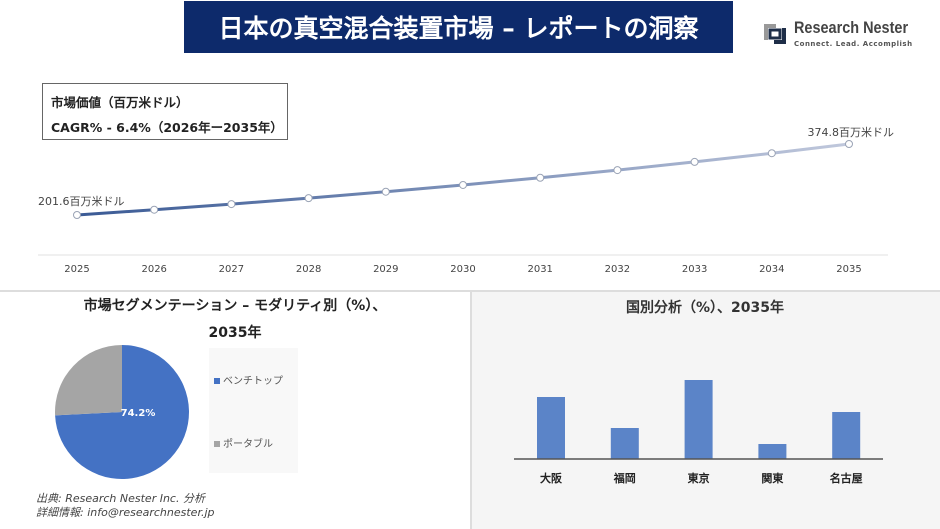  I want to click on bar-chart-title: 国別分析（%）、2035年, so click(705, 308).